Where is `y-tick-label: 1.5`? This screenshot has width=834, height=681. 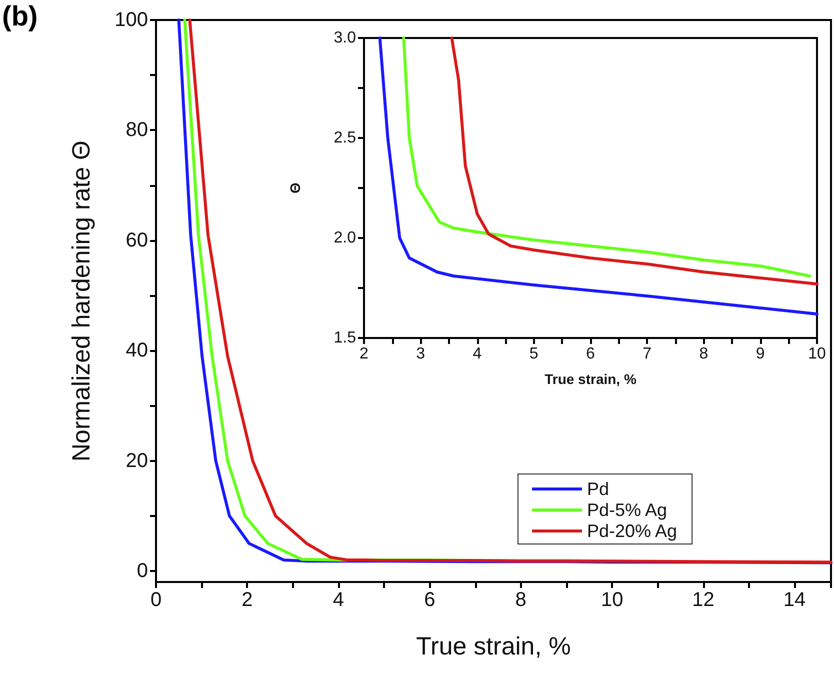
y-tick-label: 1.5 is located at coordinates (345, 338).